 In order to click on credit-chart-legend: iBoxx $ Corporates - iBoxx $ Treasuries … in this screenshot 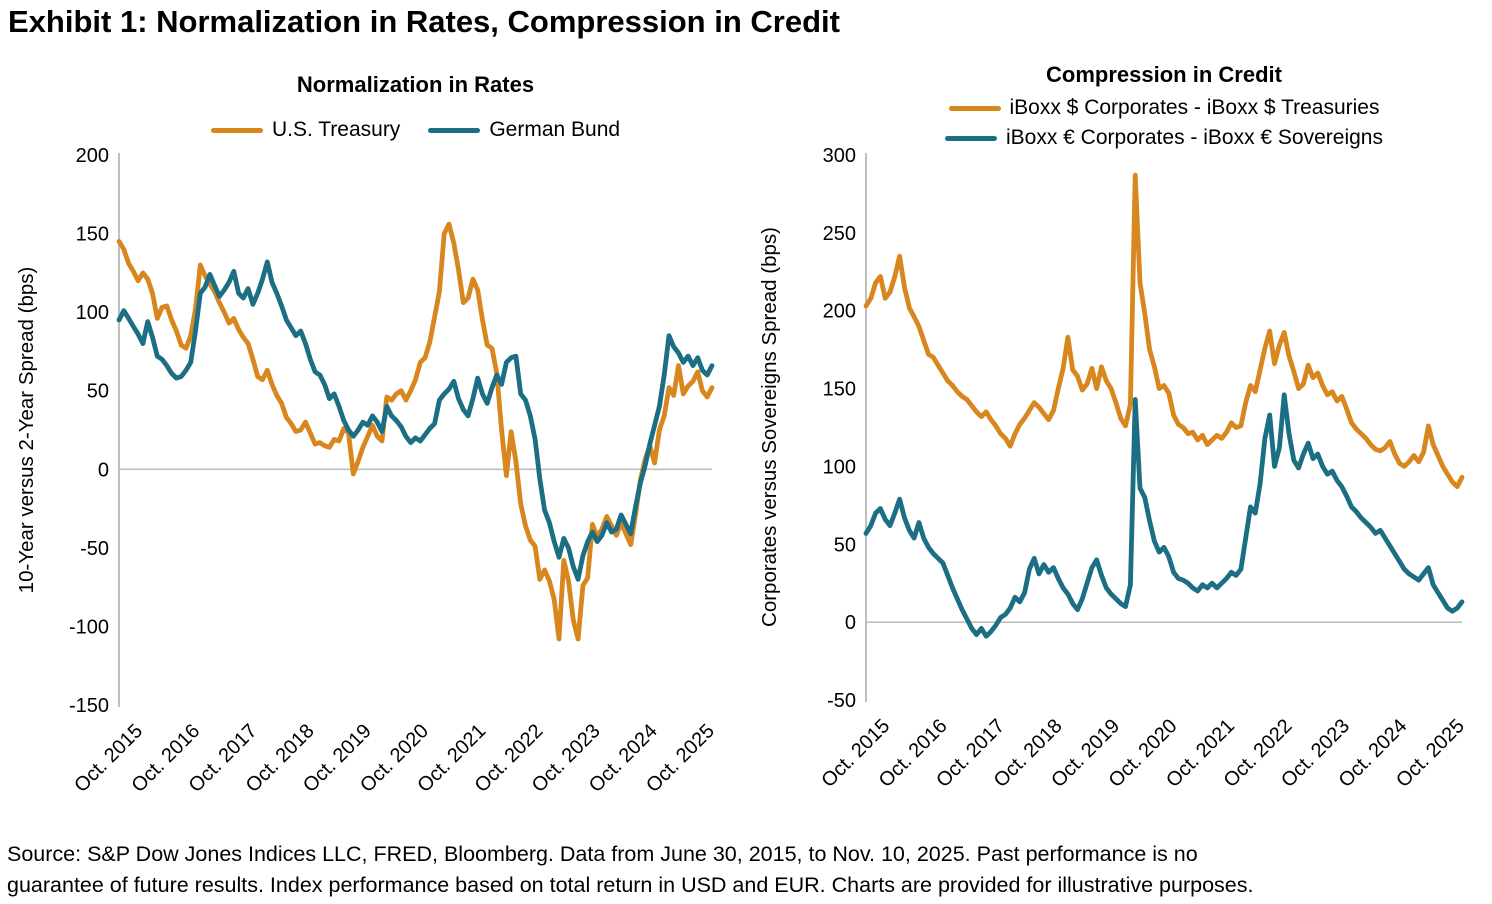, I will do `click(1164, 123)`.